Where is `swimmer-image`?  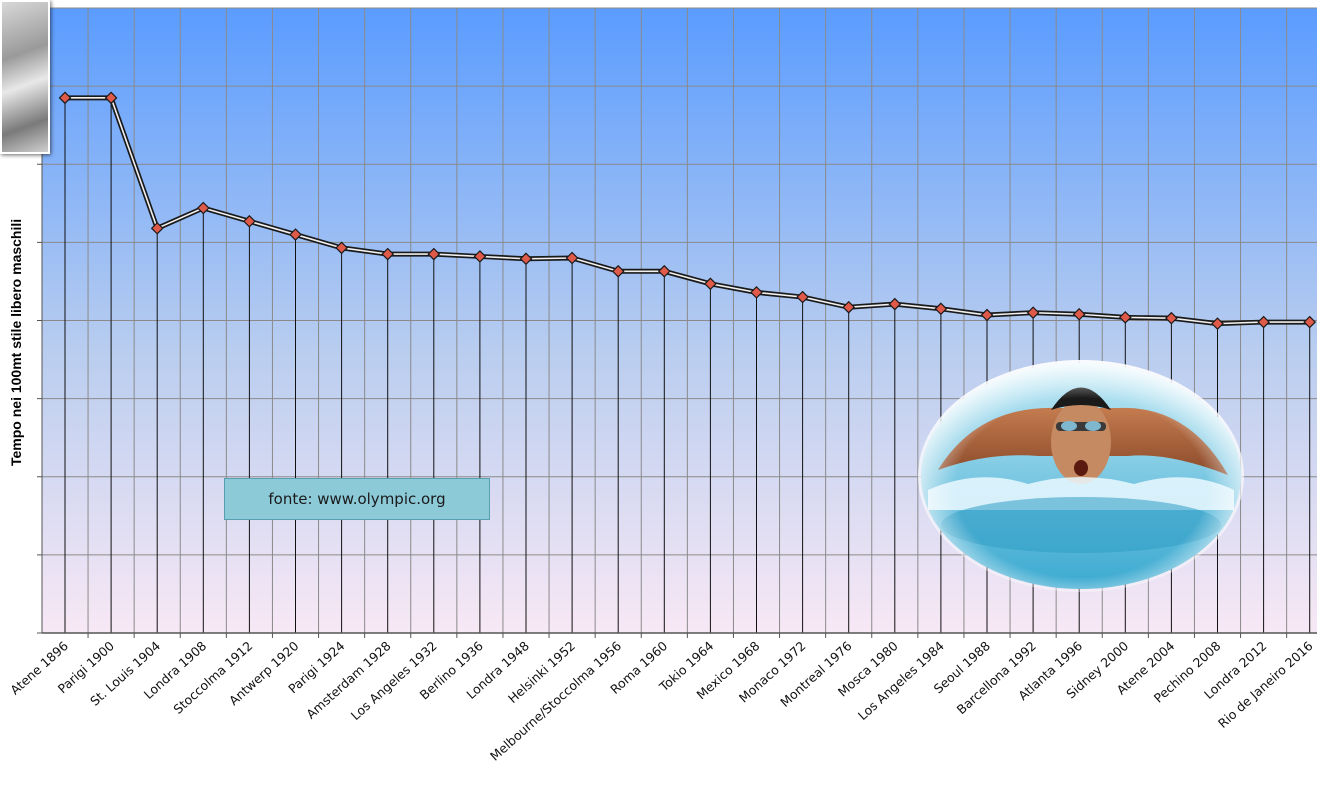 swimmer-image is located at coordinates (1081, 476).